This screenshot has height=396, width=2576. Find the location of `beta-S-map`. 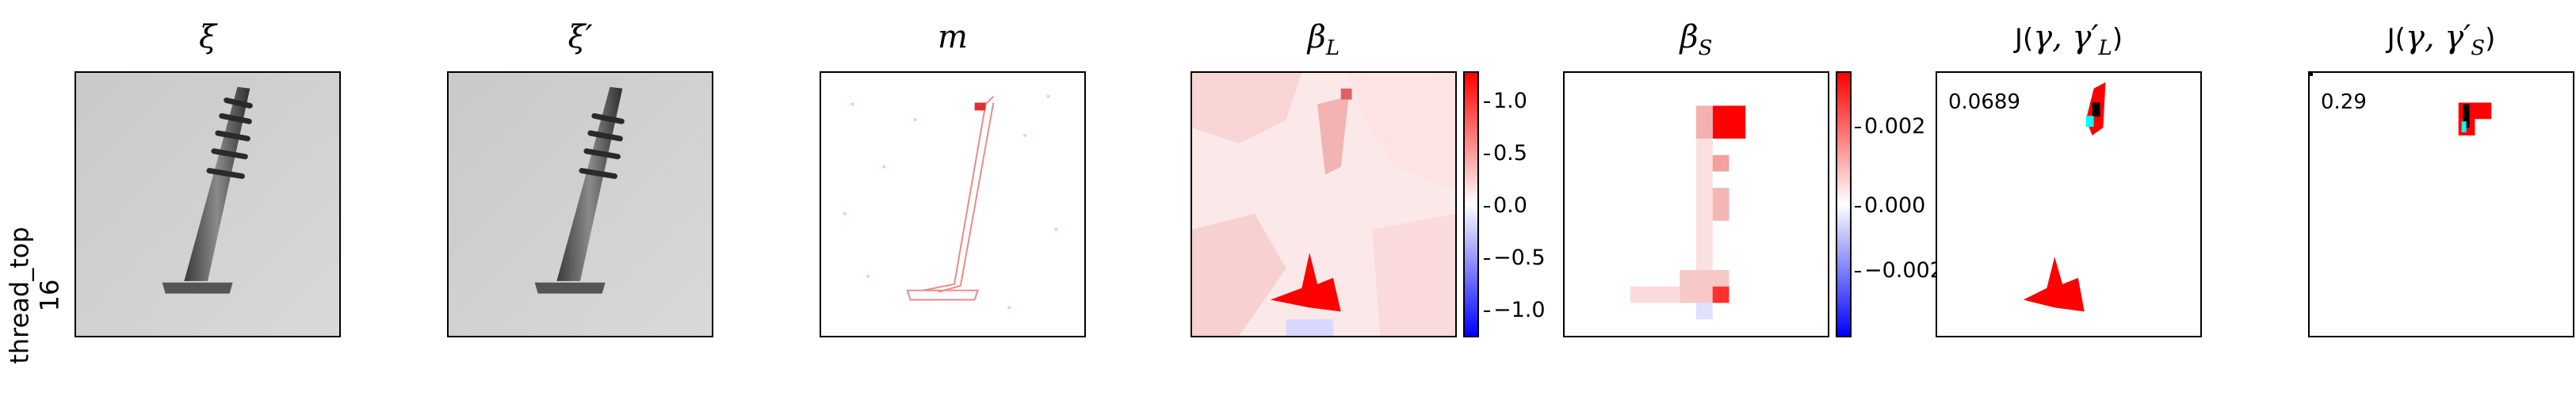

beta-S-map is located at coordinates (1696, 204).